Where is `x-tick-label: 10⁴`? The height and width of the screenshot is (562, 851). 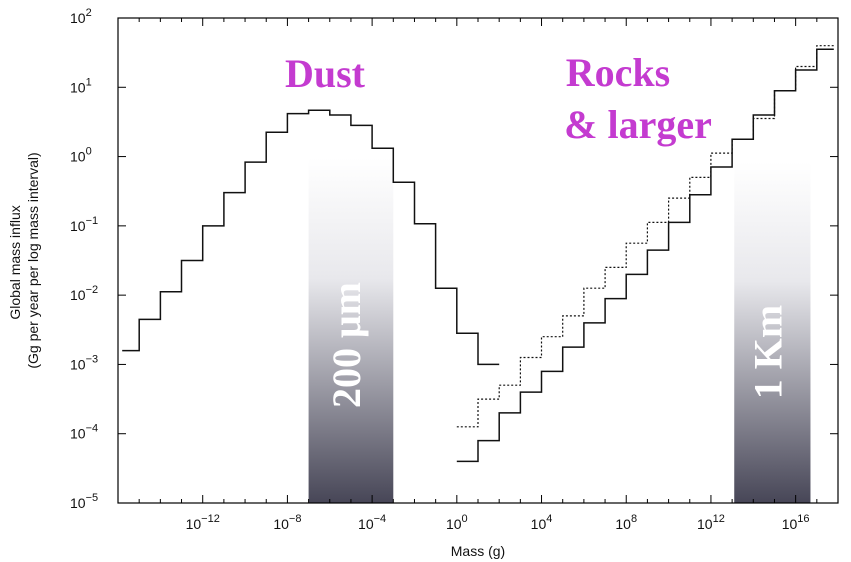 x-tick-label: 10⁴ is located at coordinates (542, 522).